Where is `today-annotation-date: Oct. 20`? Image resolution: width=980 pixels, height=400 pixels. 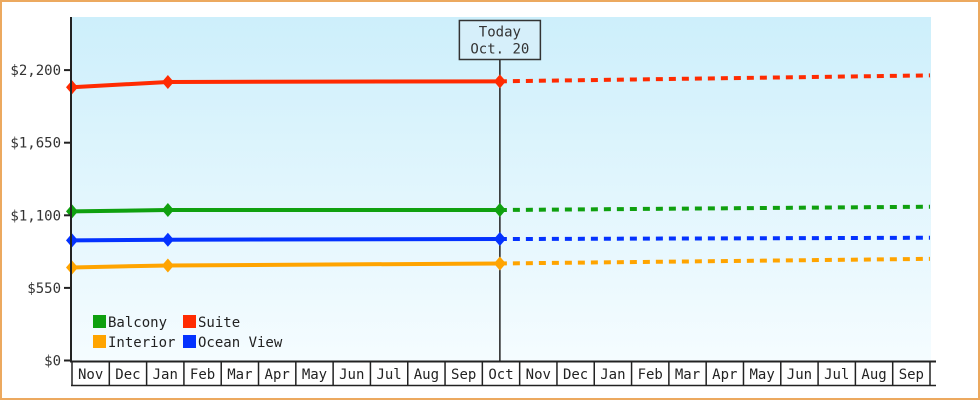 today-annotation-date: Oct. 20 is located at coordinates (499, 50).